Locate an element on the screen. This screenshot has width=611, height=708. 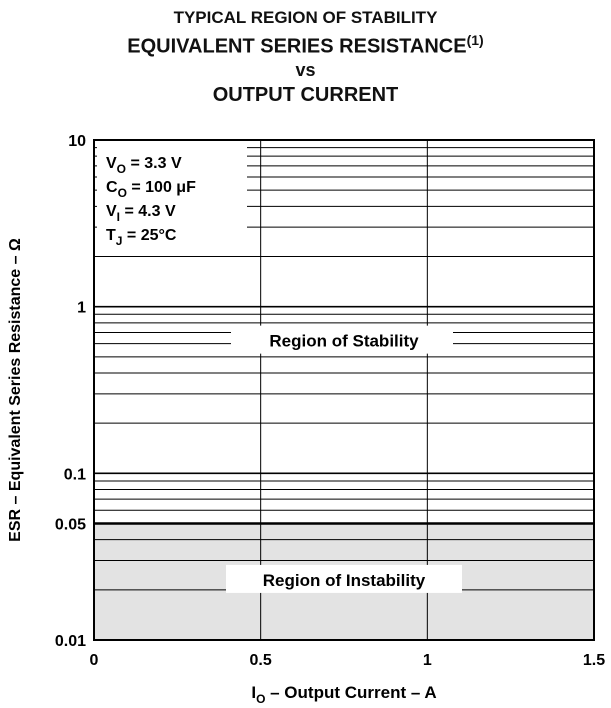
chart-title-main: EQUIVALENT SERIES RESISTANCE is located at coordinates (297, 46).